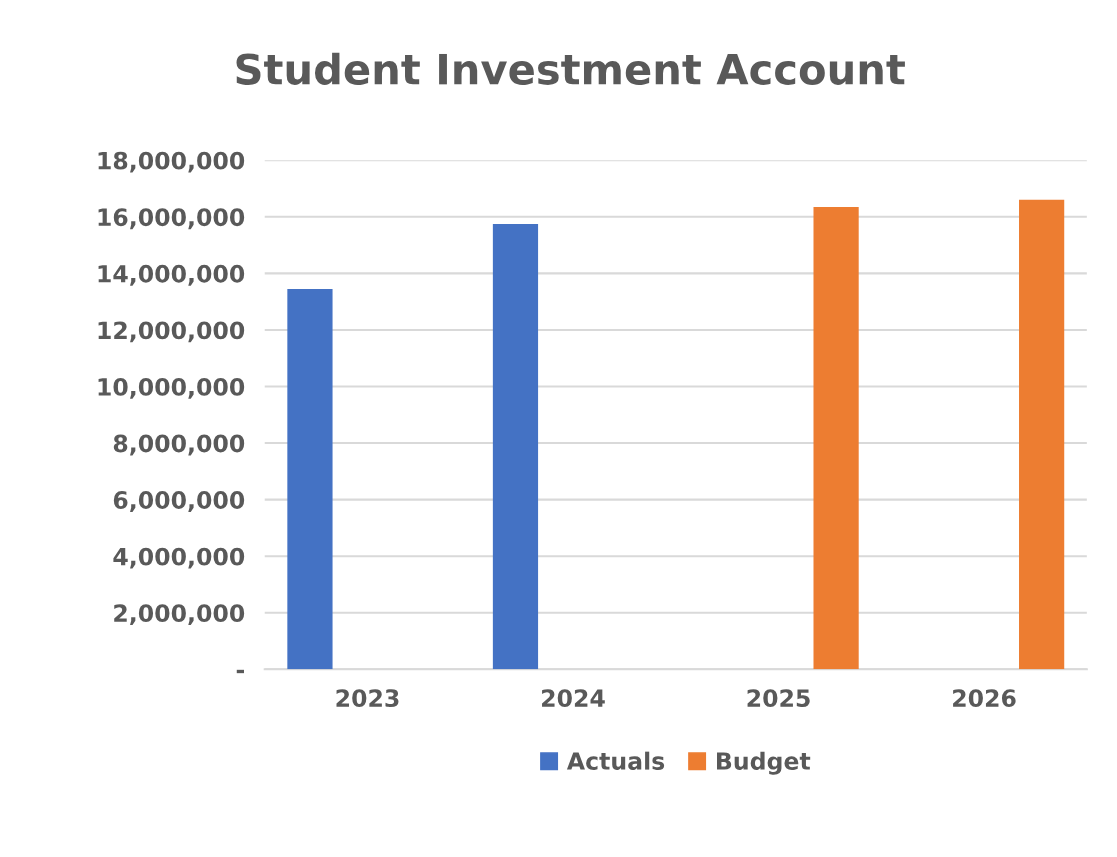 The image size is (1117, 857). I want to click on x-tick-label: 2023, so click(367, 698).